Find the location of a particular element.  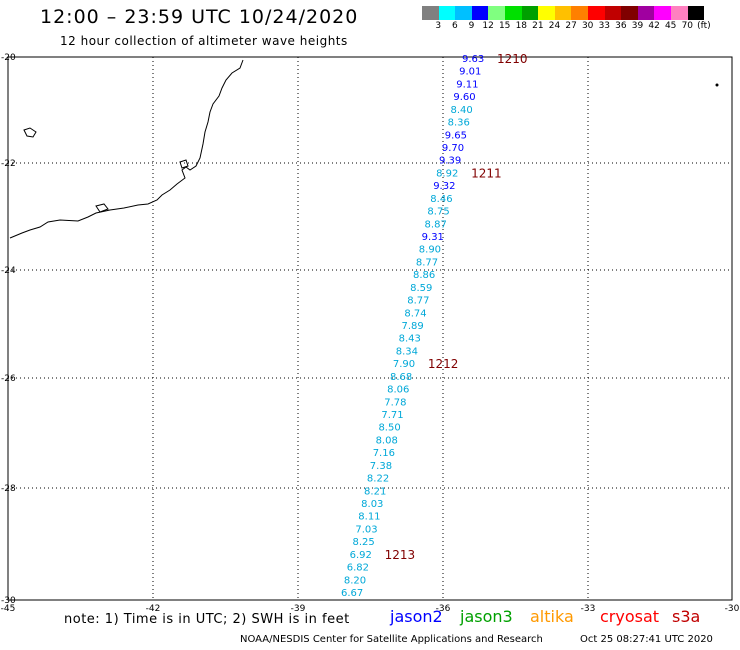

wave-height-value: 7.90 is located at coordinates (404, 364).